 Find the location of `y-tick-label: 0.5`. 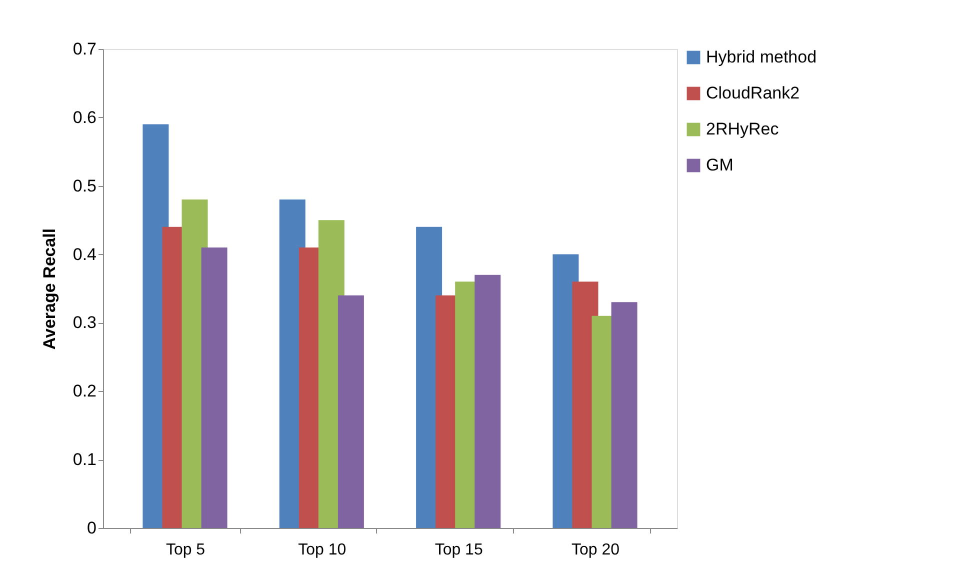

y-tick-label: 0.5 is located at coordinates (84, 186).